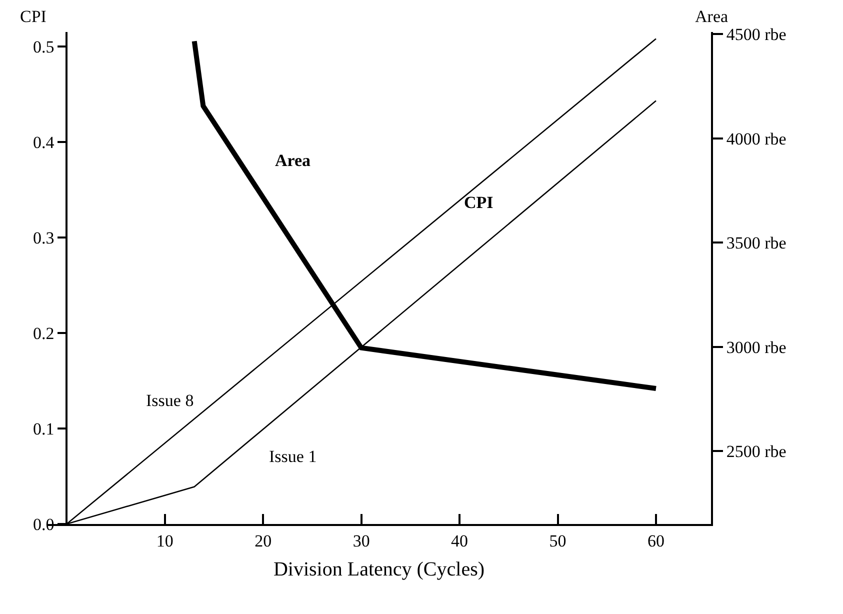 The height and width of the screenshot is (614, 843). Describe the element at coordinates (43, 333) in the screenshot. I see `y-tick-label: 0.2` at that location.